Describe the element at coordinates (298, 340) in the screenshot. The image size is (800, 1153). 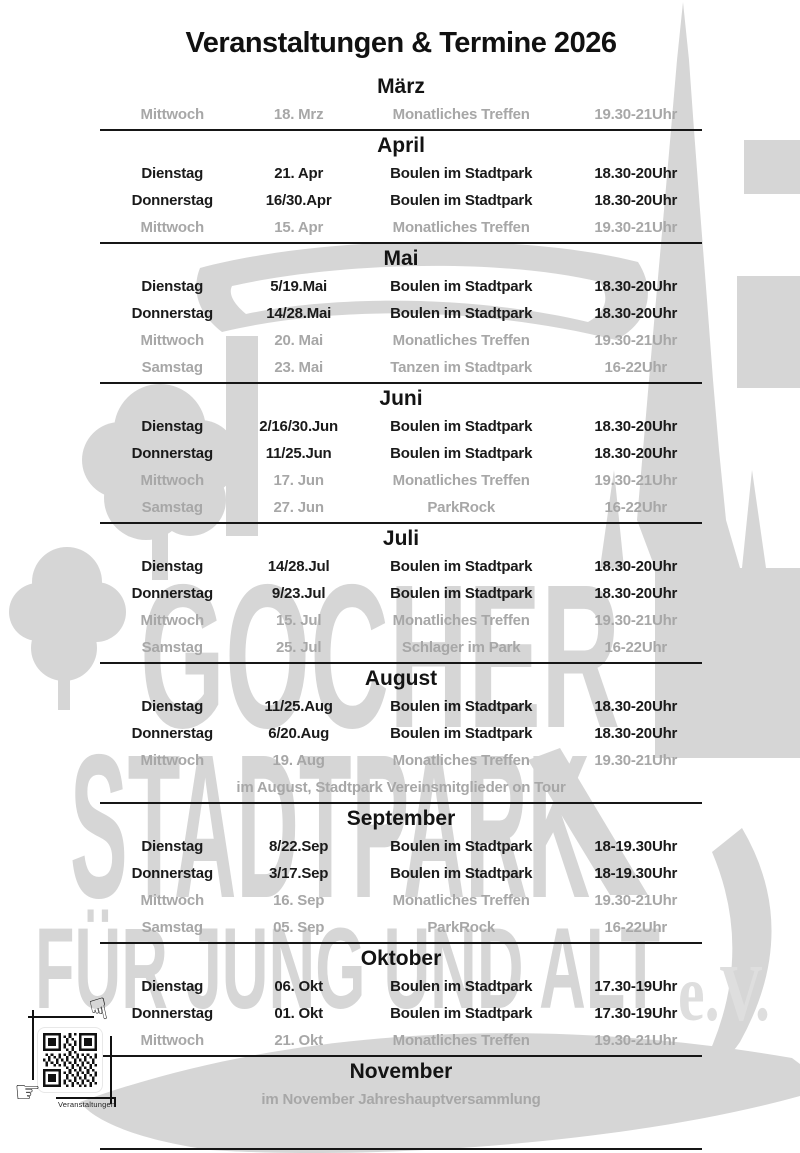
I see `cell-date: 20. Mai` at that location.